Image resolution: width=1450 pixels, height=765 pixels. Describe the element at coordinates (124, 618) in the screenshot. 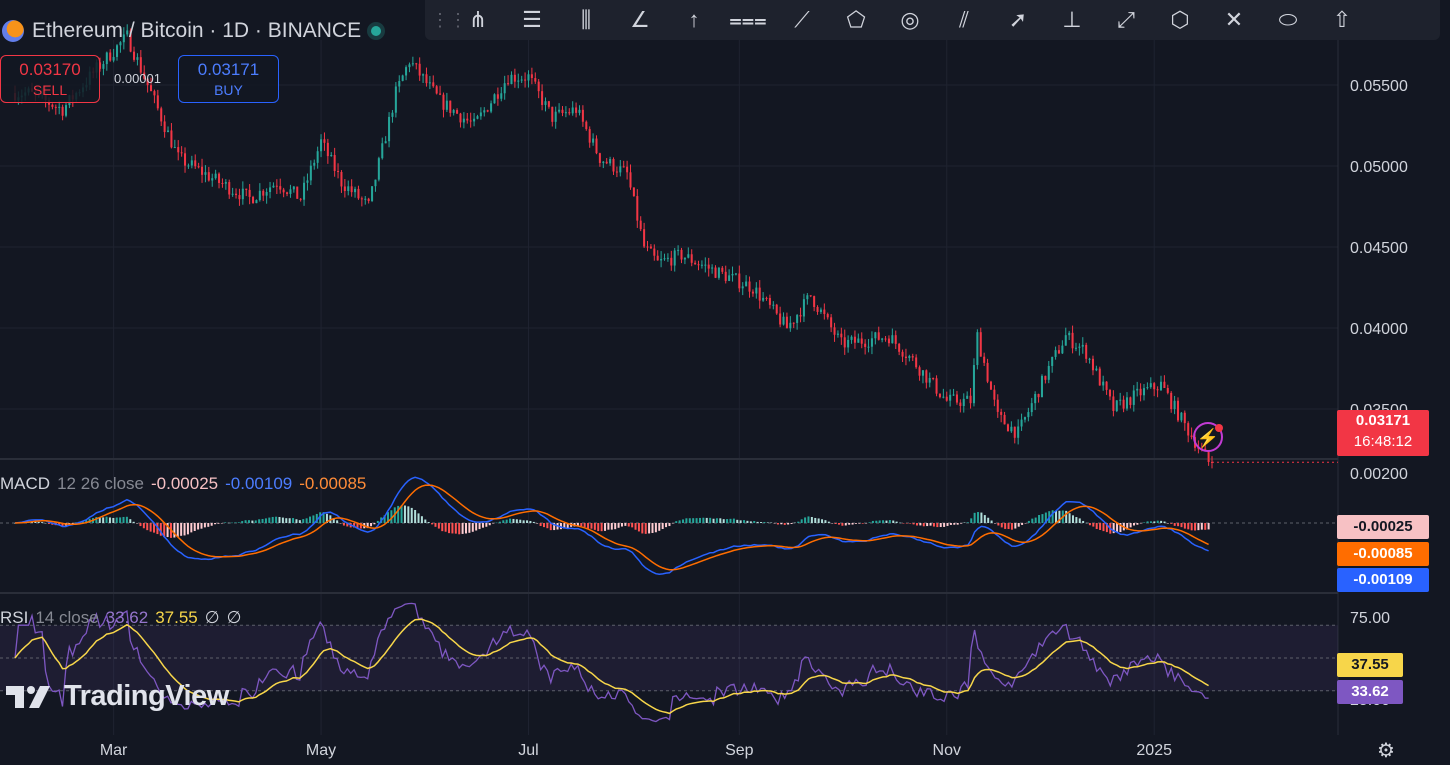

I see `rsi-legend: RSI 14 close 33.62 37.55 ∅ ∅` at that location.